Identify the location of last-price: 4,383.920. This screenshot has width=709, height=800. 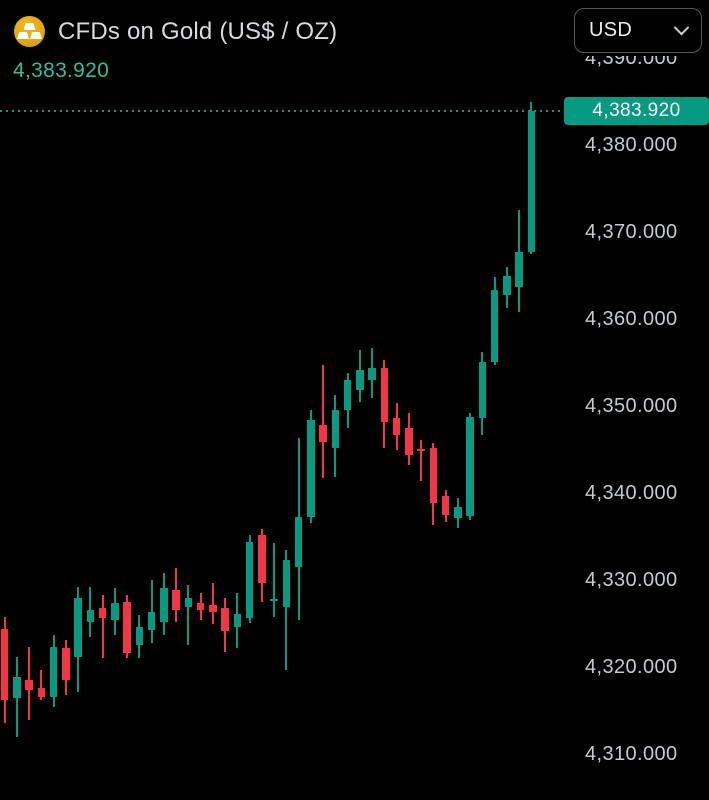
(61, 70).